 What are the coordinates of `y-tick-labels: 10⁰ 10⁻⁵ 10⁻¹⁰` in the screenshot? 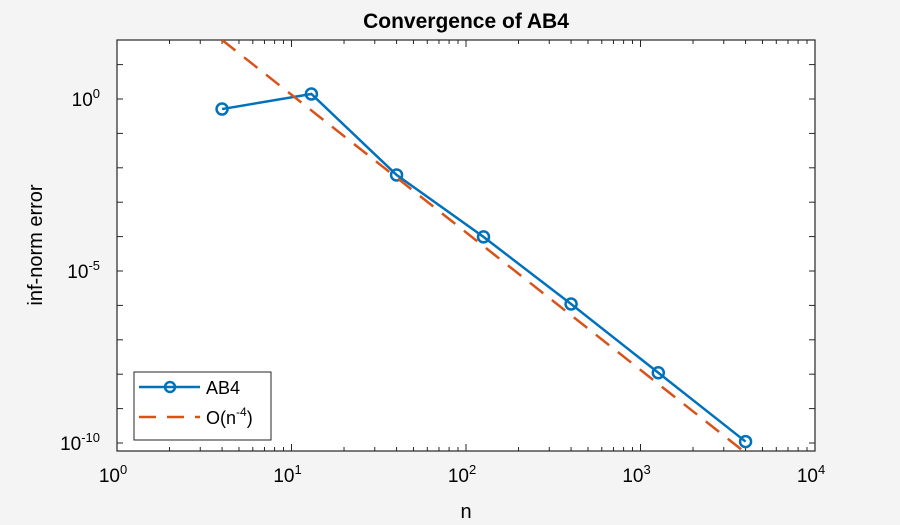 It's located at (80, 270).